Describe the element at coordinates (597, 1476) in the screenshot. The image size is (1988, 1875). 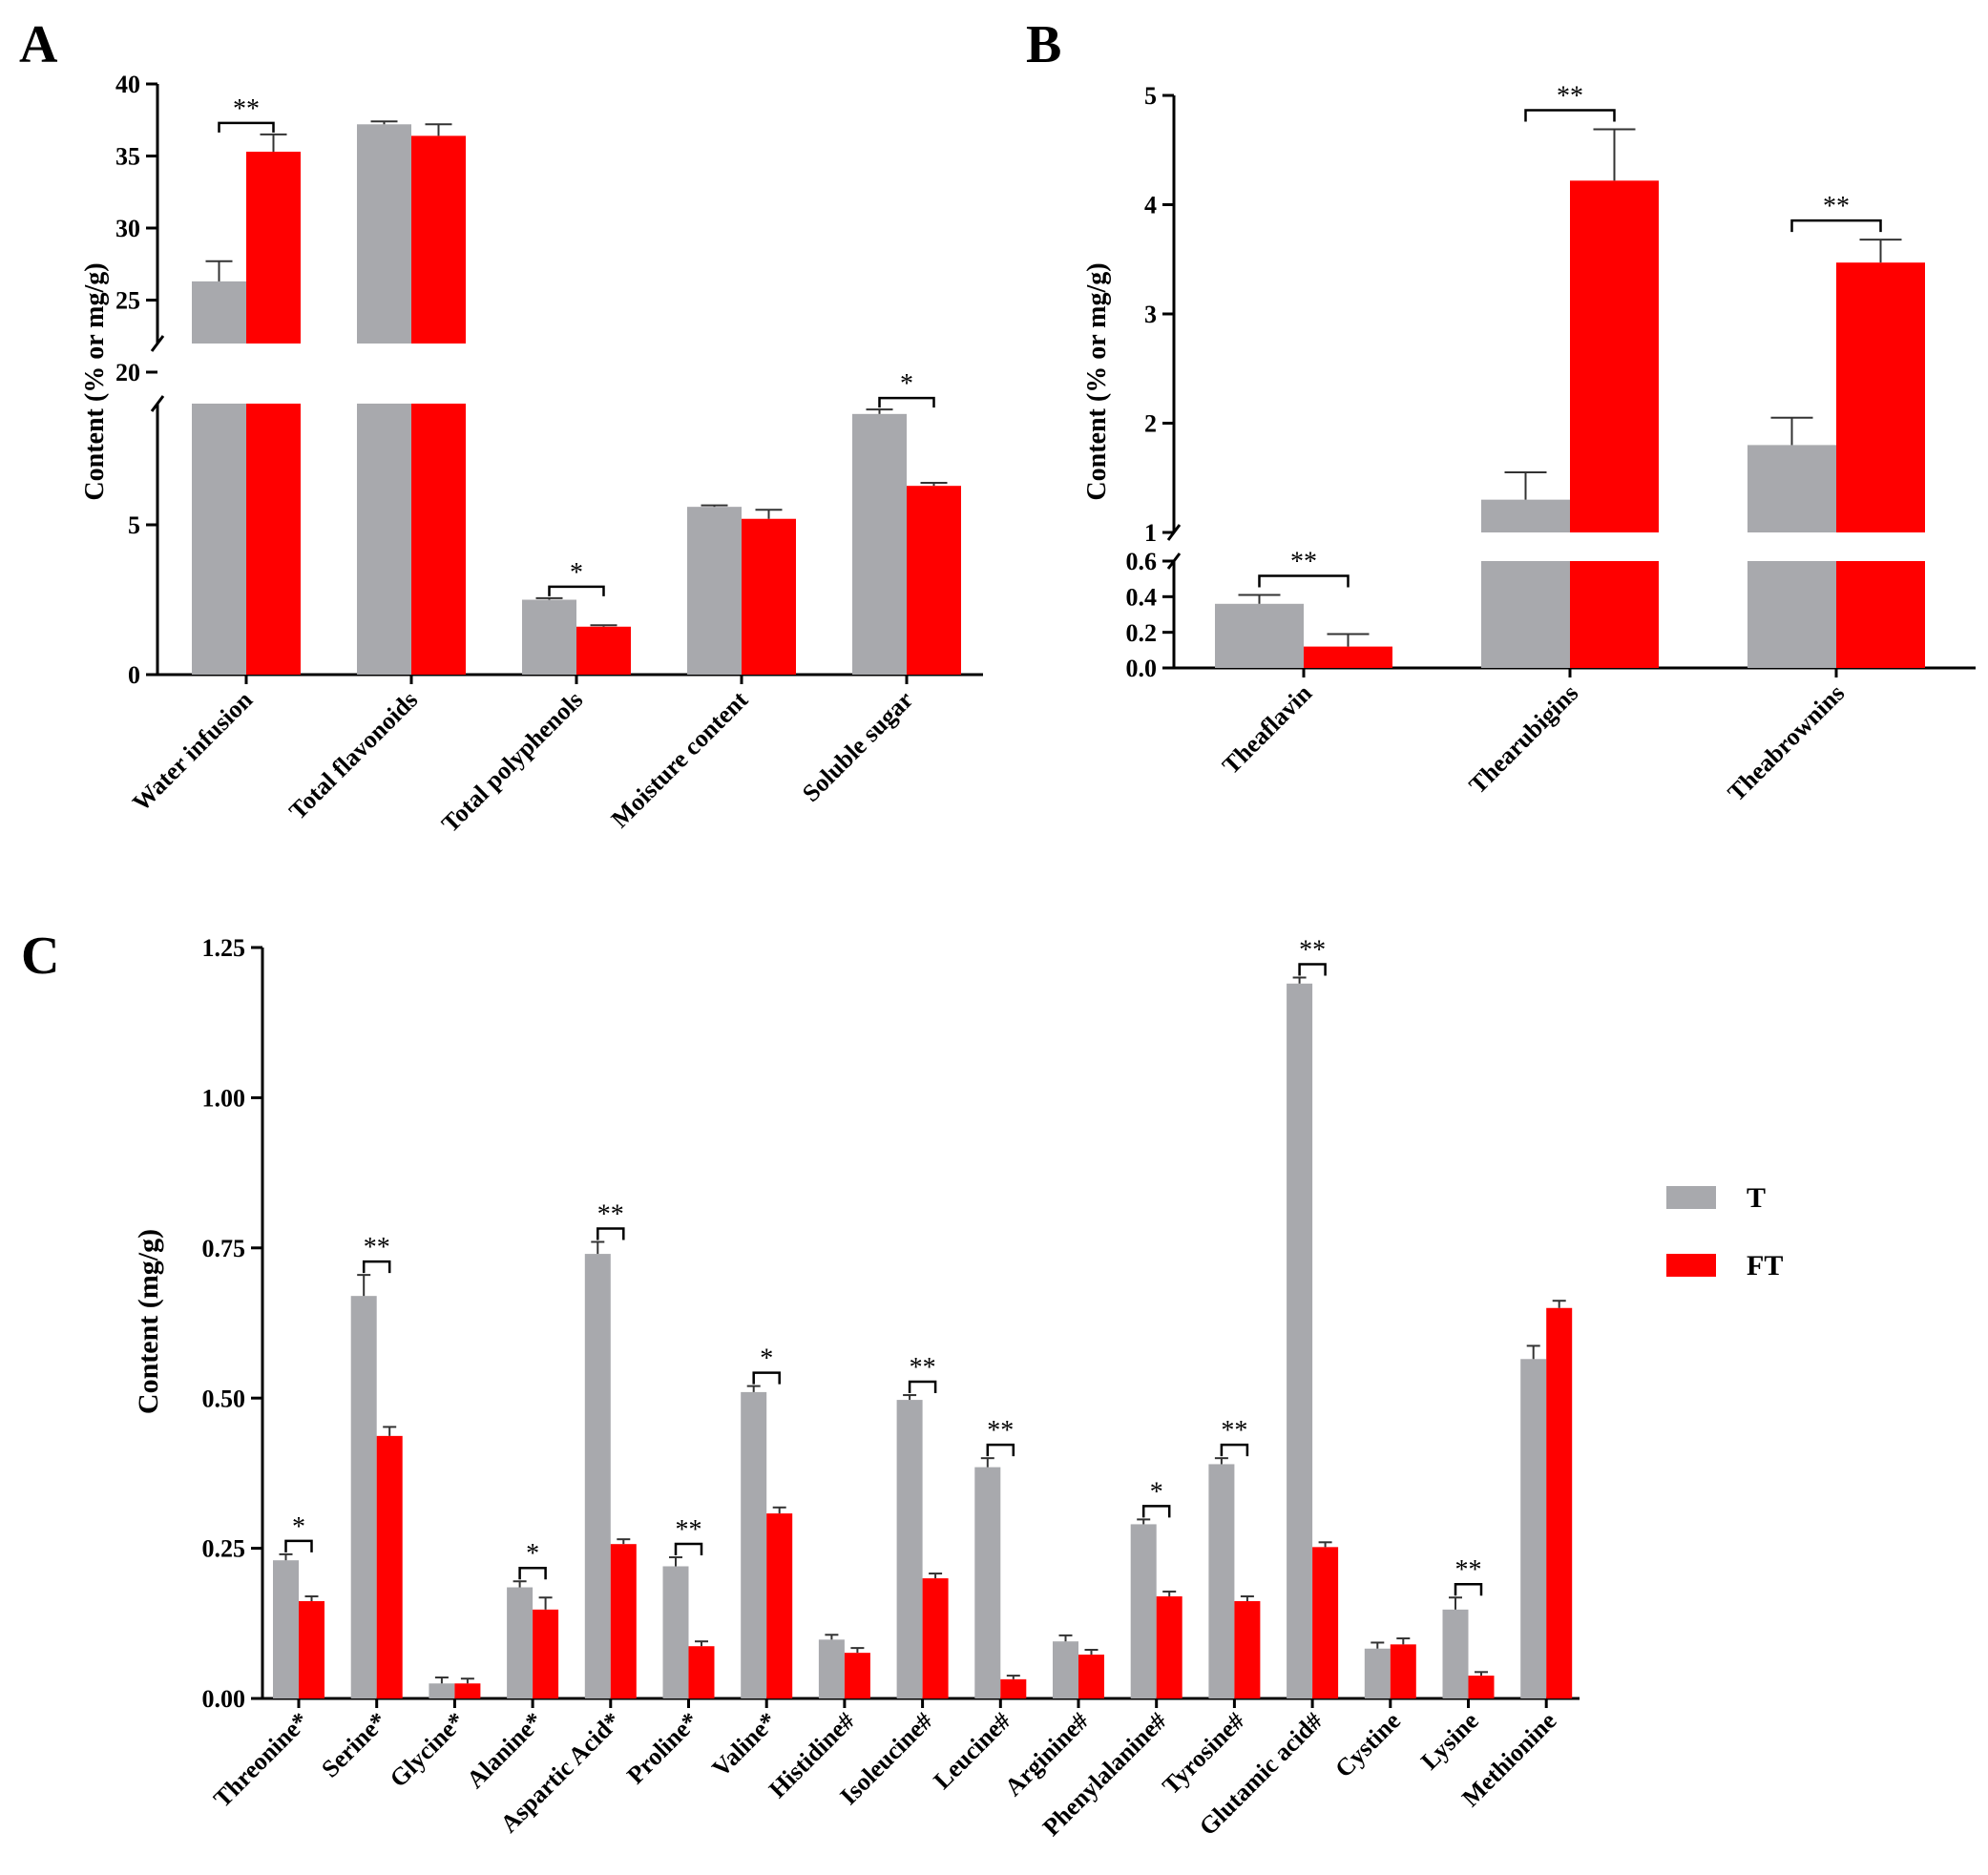
I see `bar-t-aspartic-acid` at that location.